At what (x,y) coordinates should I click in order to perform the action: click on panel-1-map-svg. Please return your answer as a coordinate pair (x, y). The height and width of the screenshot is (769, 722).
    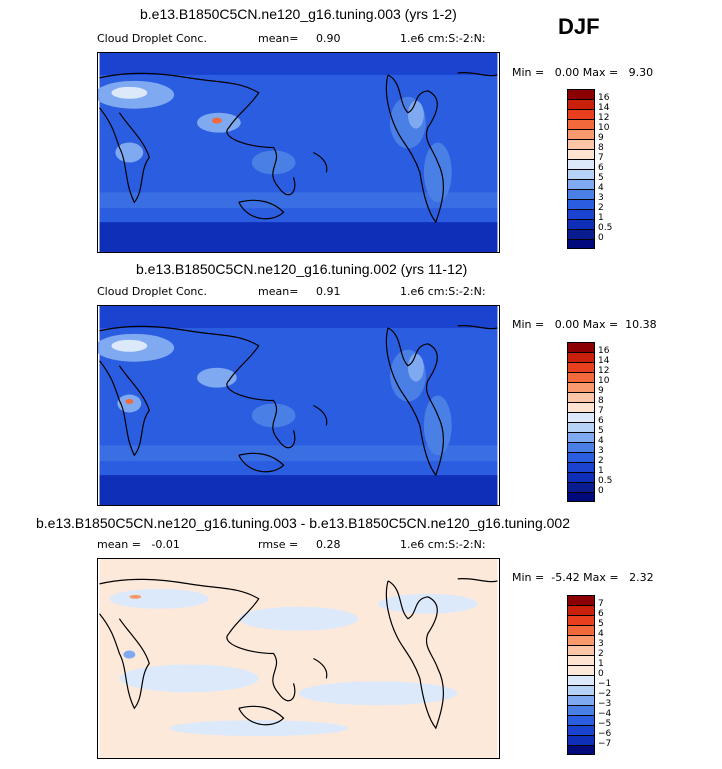
    Looking at the image, I should click on (298, 152).